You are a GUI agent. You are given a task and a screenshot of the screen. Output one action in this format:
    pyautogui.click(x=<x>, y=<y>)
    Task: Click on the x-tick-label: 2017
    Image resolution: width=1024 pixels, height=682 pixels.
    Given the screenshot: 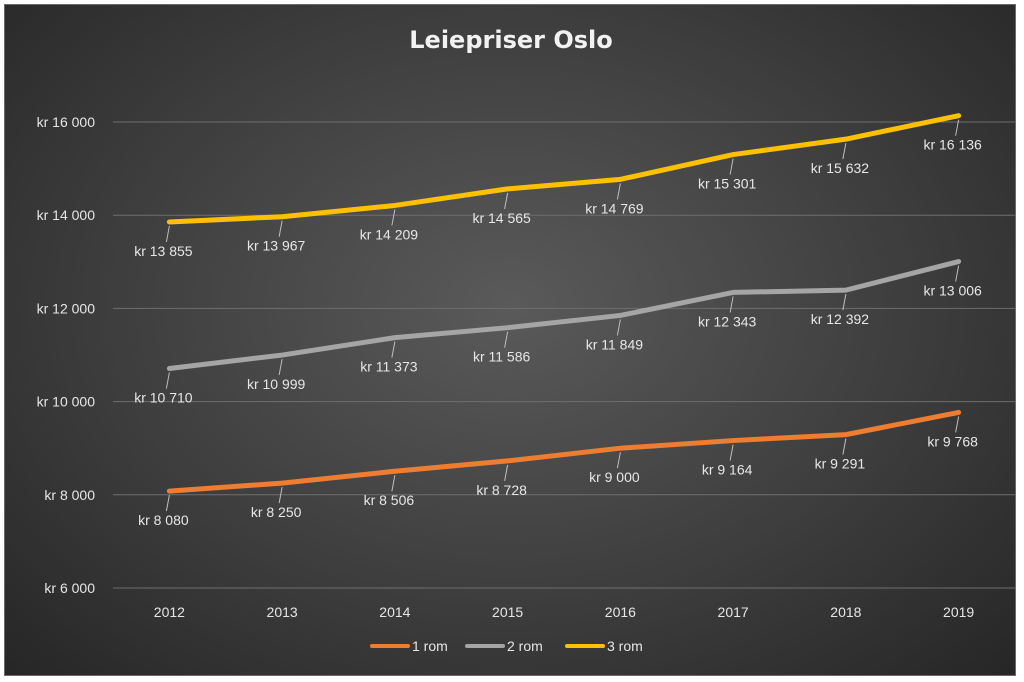 What is the action you would take?
    pyautogui.click(x=733, y=612)
    